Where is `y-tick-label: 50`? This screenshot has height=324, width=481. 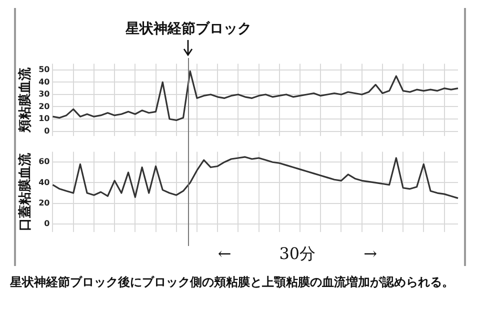
y-tick-label: 50 is located at coordinates (44, 69).